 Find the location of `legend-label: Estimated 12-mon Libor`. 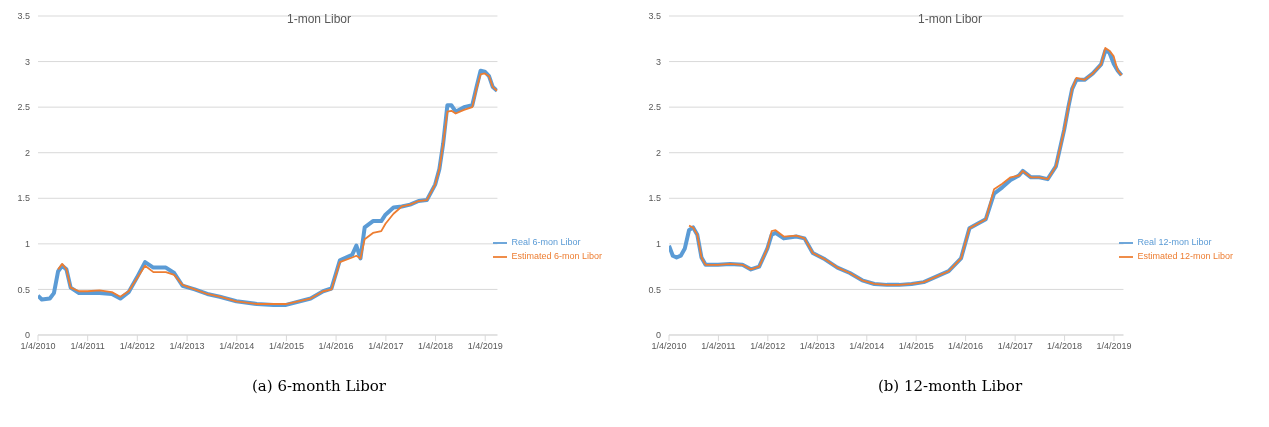

legend-label: Estimated 12-mon Libor is located at coordinates (1185, 256).